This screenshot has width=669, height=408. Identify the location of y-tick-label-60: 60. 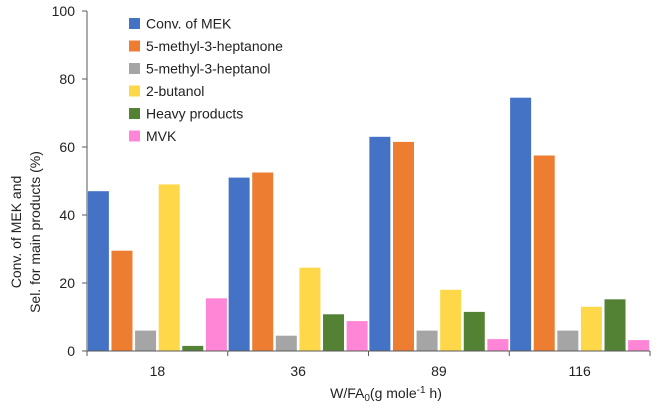
(67, 147).